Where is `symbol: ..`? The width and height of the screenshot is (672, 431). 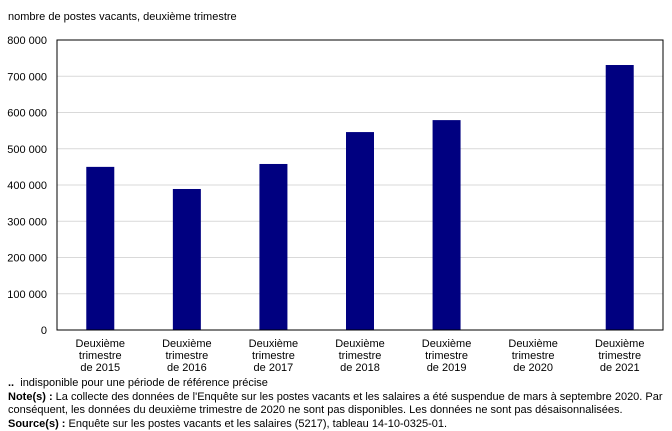
symbol: .. is located at coordinates (11, 383).